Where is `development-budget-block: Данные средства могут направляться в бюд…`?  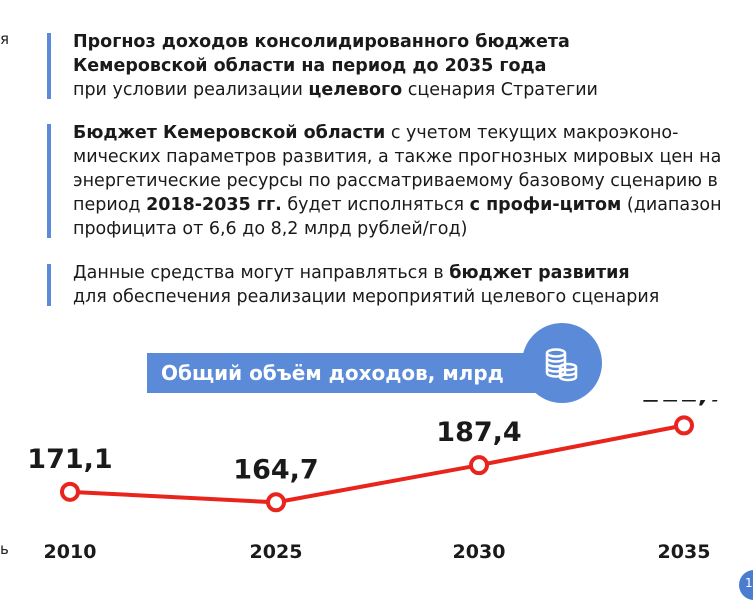 development-budget-block: Данные средства могут направляться в бюд… is located at coordinates (390, 285).